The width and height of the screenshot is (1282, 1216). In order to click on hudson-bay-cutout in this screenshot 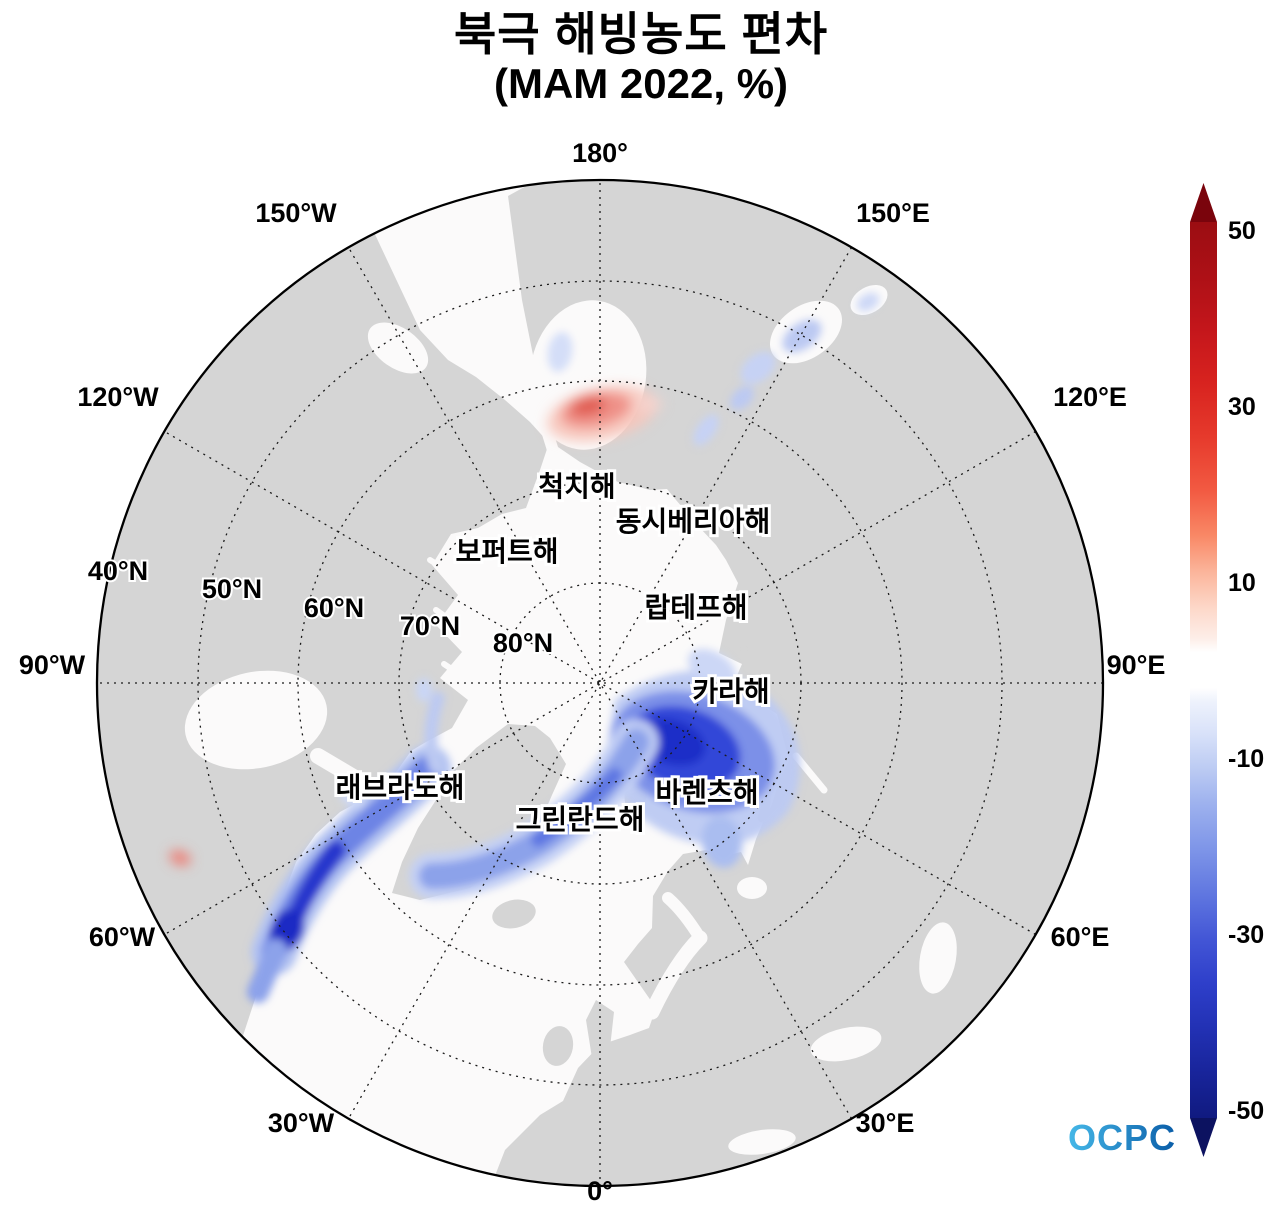, I will do `click(256, 720)`.